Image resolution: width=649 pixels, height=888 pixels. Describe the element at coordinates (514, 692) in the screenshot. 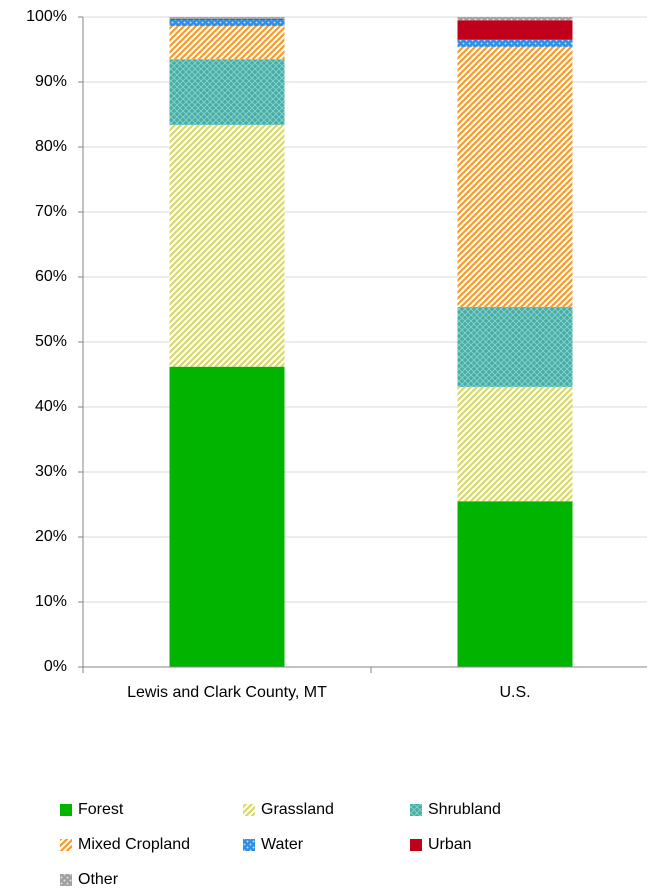

I see `x-tick-label: U.S.` at that location.